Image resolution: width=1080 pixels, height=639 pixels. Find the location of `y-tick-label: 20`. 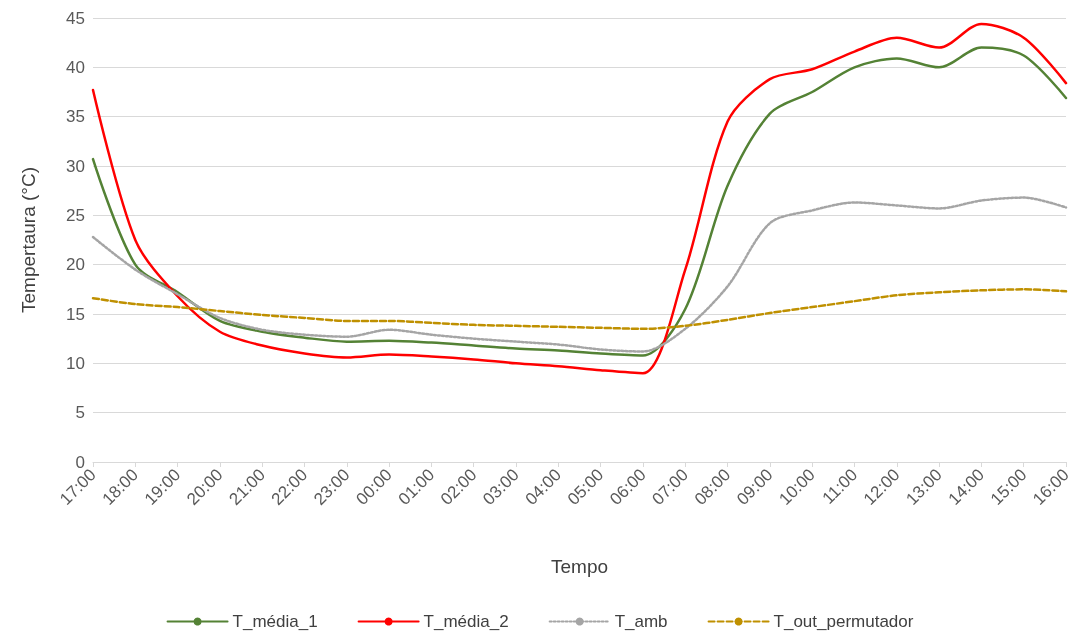

y-tick-label: 20 is located at coordinates (75, 265).